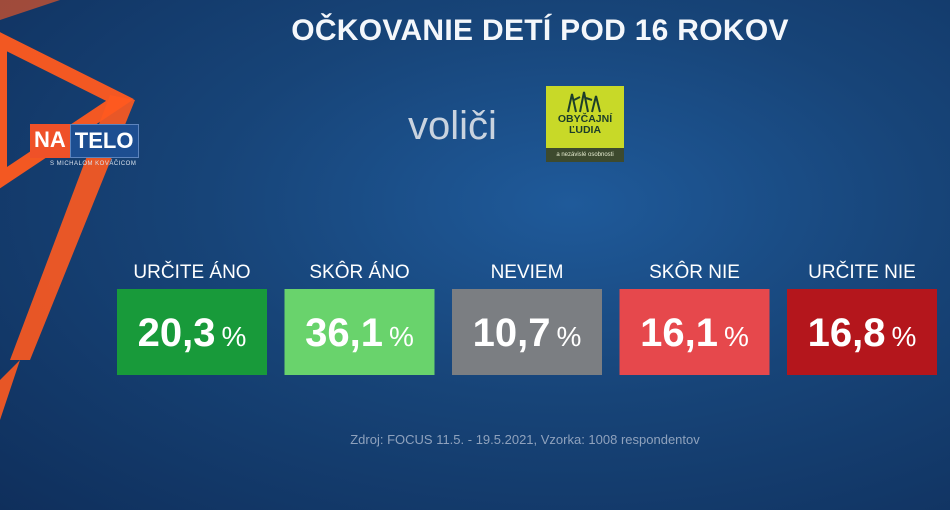 This screenshot has height=510, width=950. I want to click on bar-group-4: URČITE NIE 16,8%, so click(862, 318).